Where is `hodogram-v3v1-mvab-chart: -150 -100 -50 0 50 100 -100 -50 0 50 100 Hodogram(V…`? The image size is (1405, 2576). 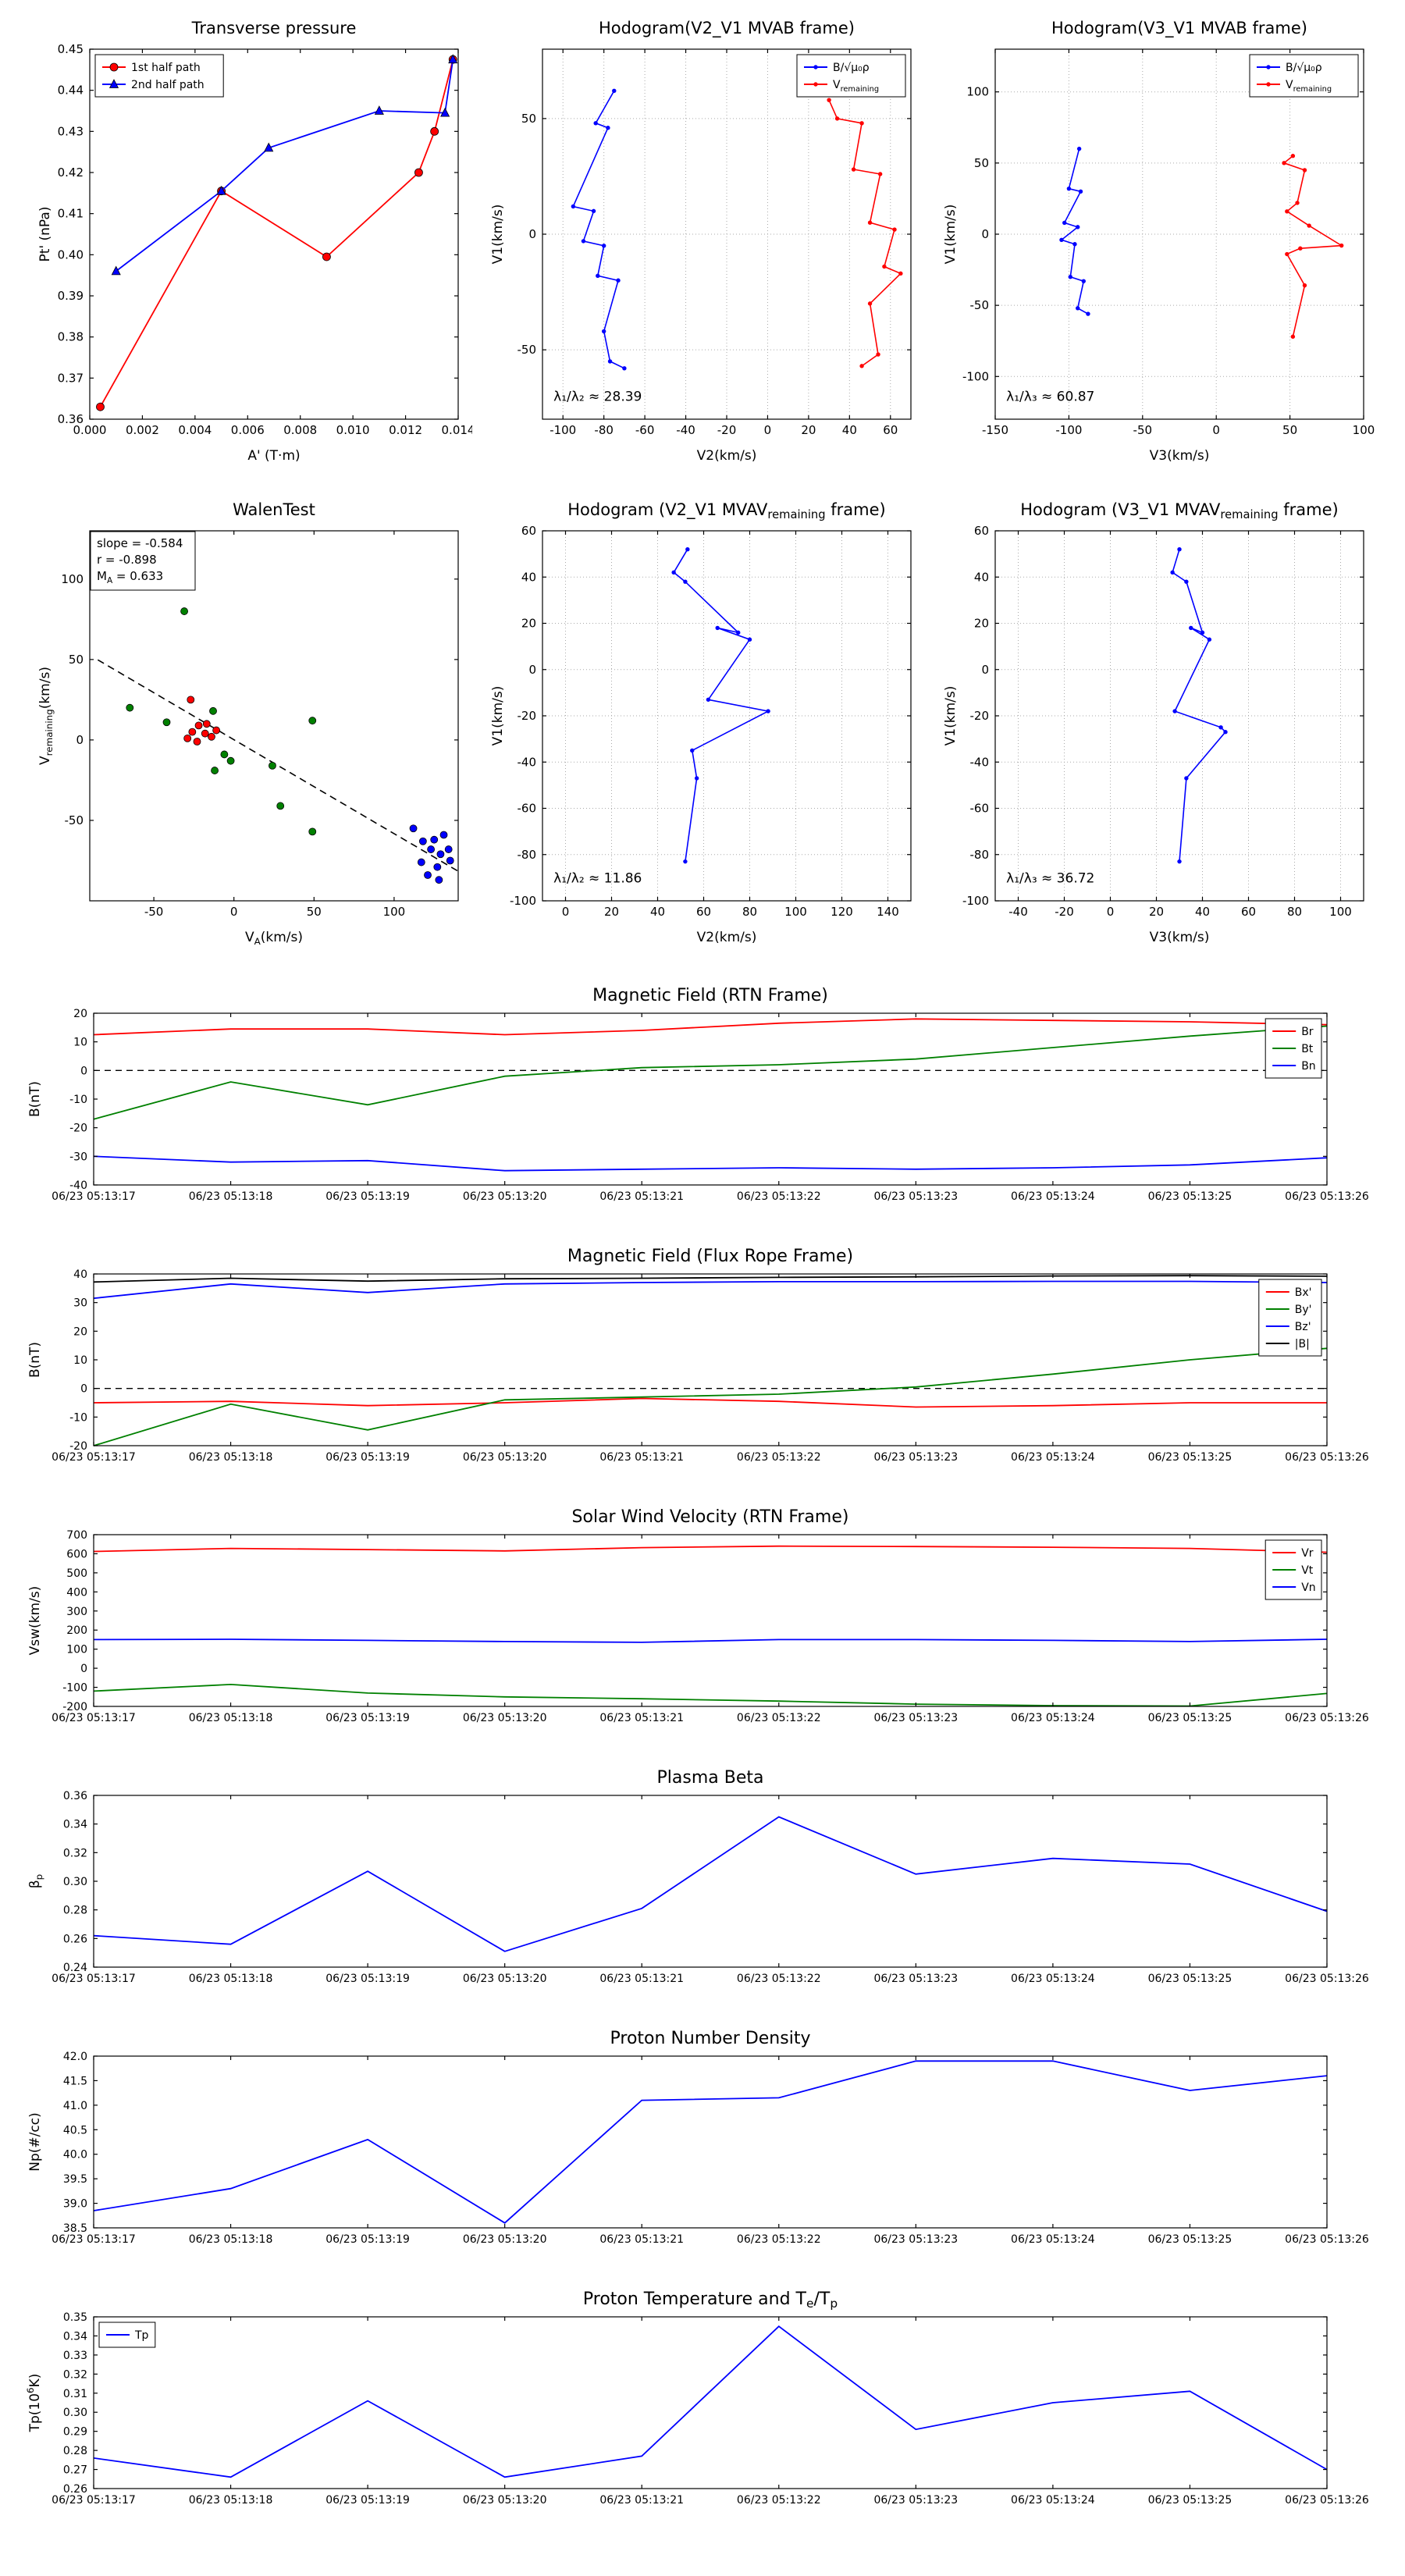 hodogram-v3v1-mvab-chart: -150 -100 -50 0 50 100 -100 -50 0 50 100 Hodogram(V… is located at coordinates (1159, 241).